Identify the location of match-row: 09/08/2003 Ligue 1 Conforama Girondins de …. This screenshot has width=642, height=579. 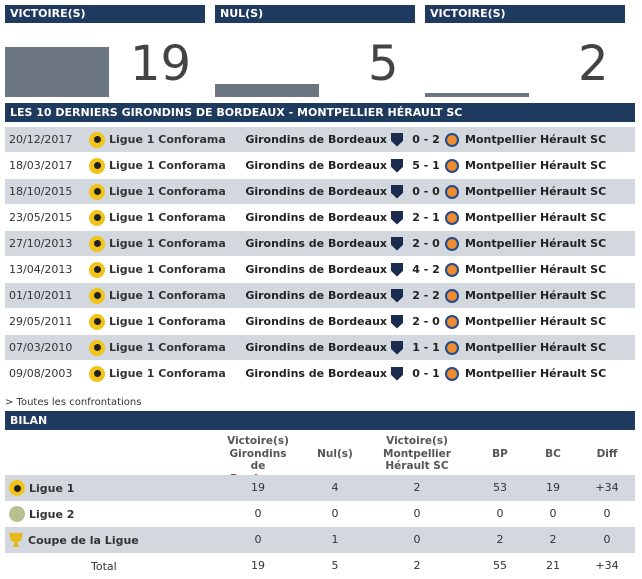
(320, 373).